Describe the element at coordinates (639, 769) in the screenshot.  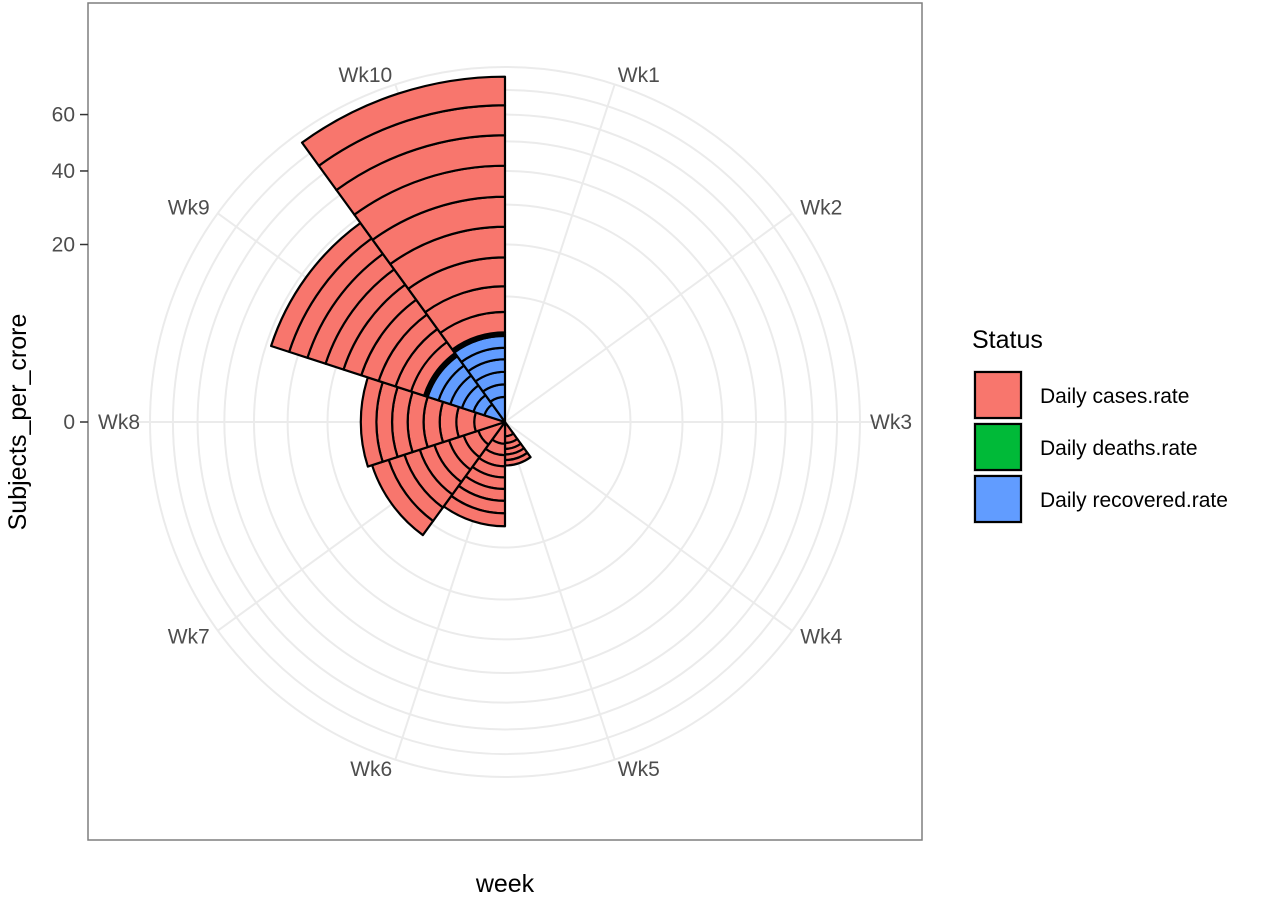
I see `week-label-wk5: Wk5` at that location.